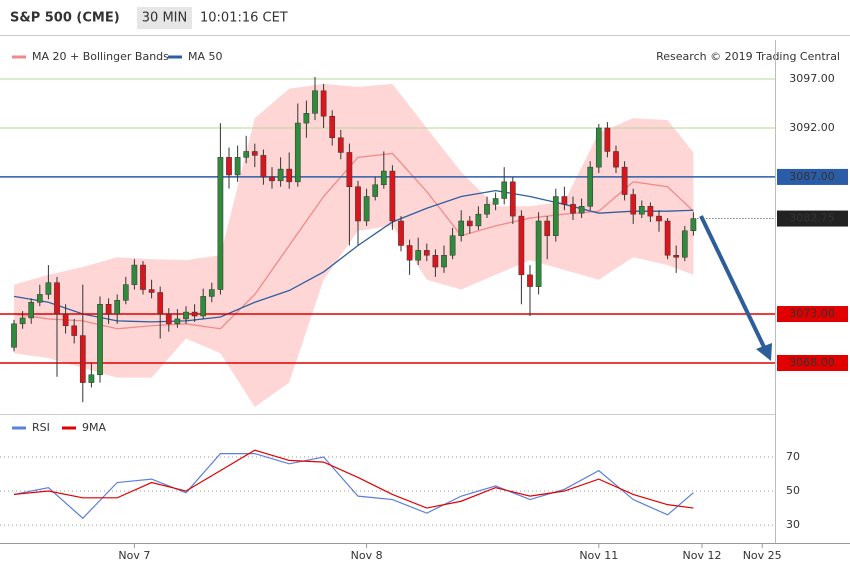 The image size is (850, 576). What do you see at coordinates (205, 56) in the screenshot?
I see `legend-label: MA 50` at bounding box center [205, 56].